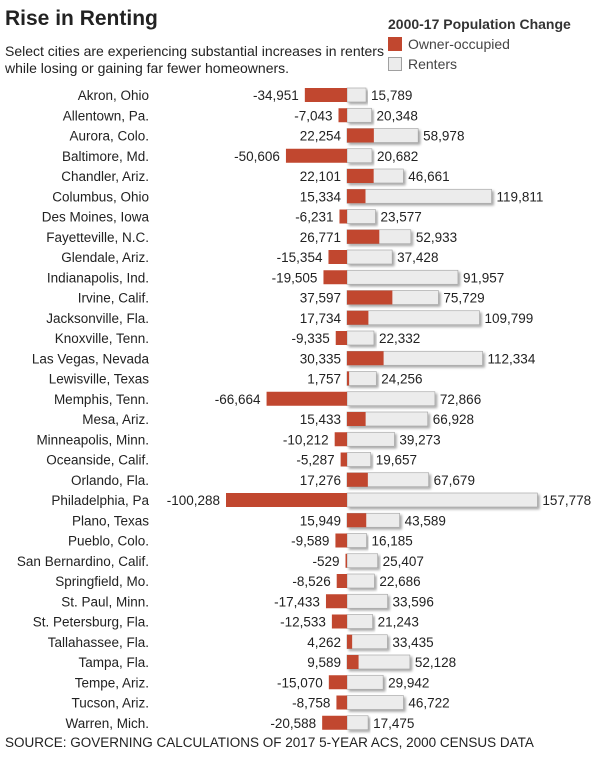 This screenshot has height=757, width=602. Describe the element at coordinates (393, 723) in the screenshot. I see `renter-value-label: 17,475` at that location.